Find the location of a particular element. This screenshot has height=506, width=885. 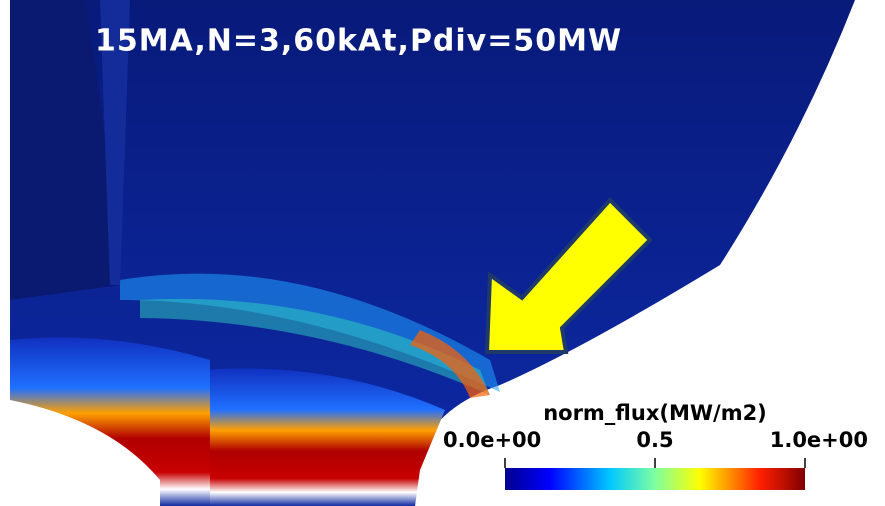

empty-region is located at coordinates (85, 453).